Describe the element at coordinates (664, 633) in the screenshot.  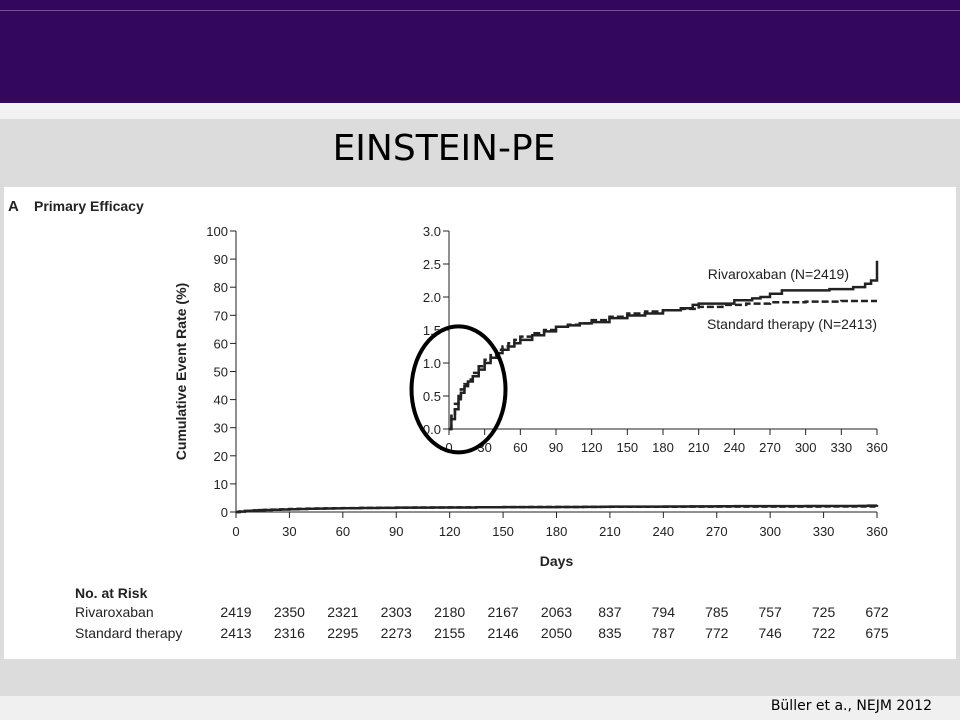
I see `risk-value: 787` at that location.